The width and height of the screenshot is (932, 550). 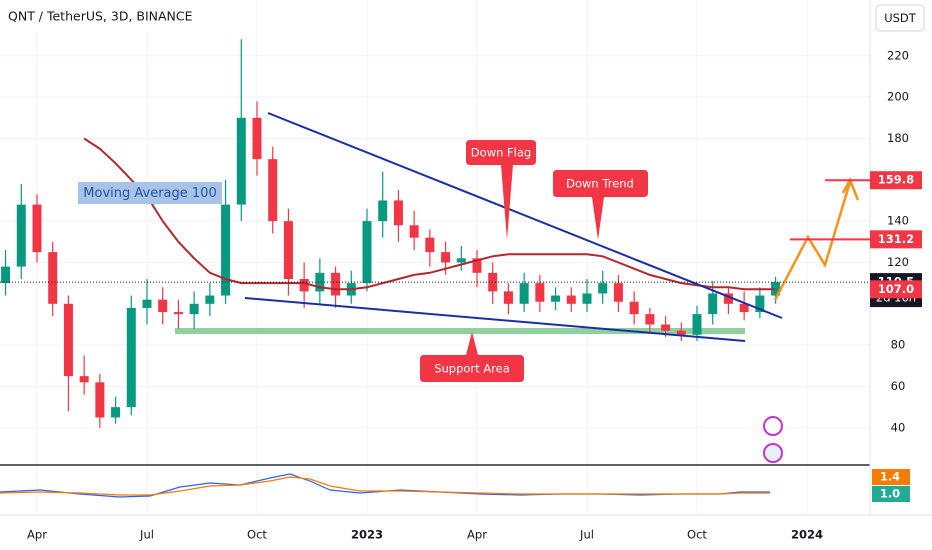 I want to click on currency: USDT, so click(x=900, y=18).